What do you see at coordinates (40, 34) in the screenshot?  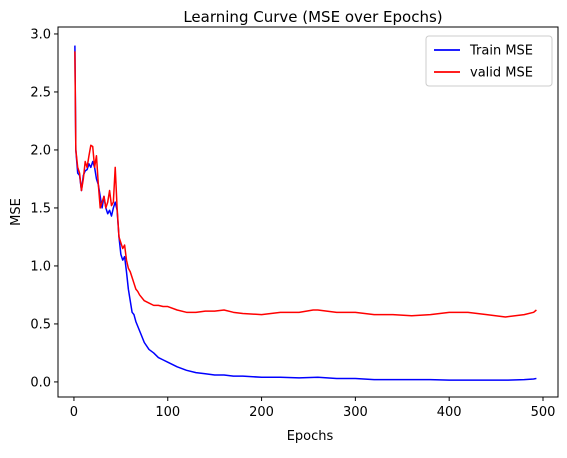 I see `y-tick-label: 3.0` at bounding box center [40, 34].